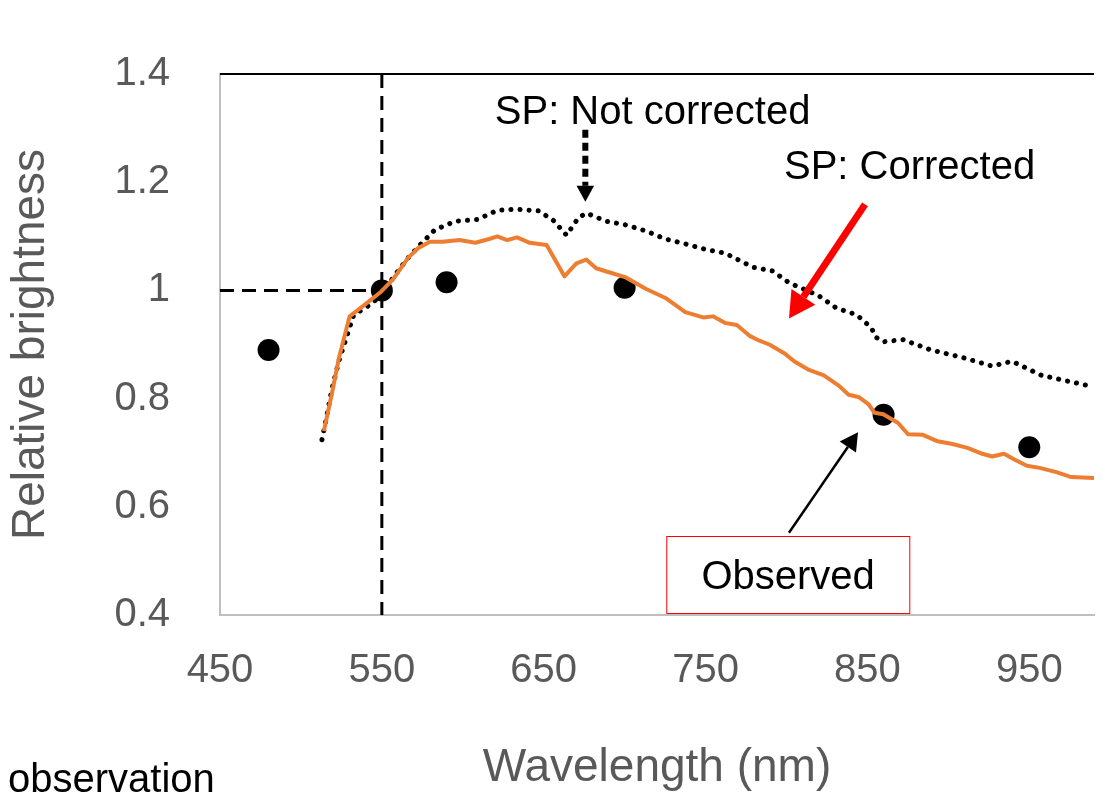 The image size is (1105, 800). Describe the element at coordinates (1029, 668) in the screenshot. I see `x-tick-label: 950` at that location.